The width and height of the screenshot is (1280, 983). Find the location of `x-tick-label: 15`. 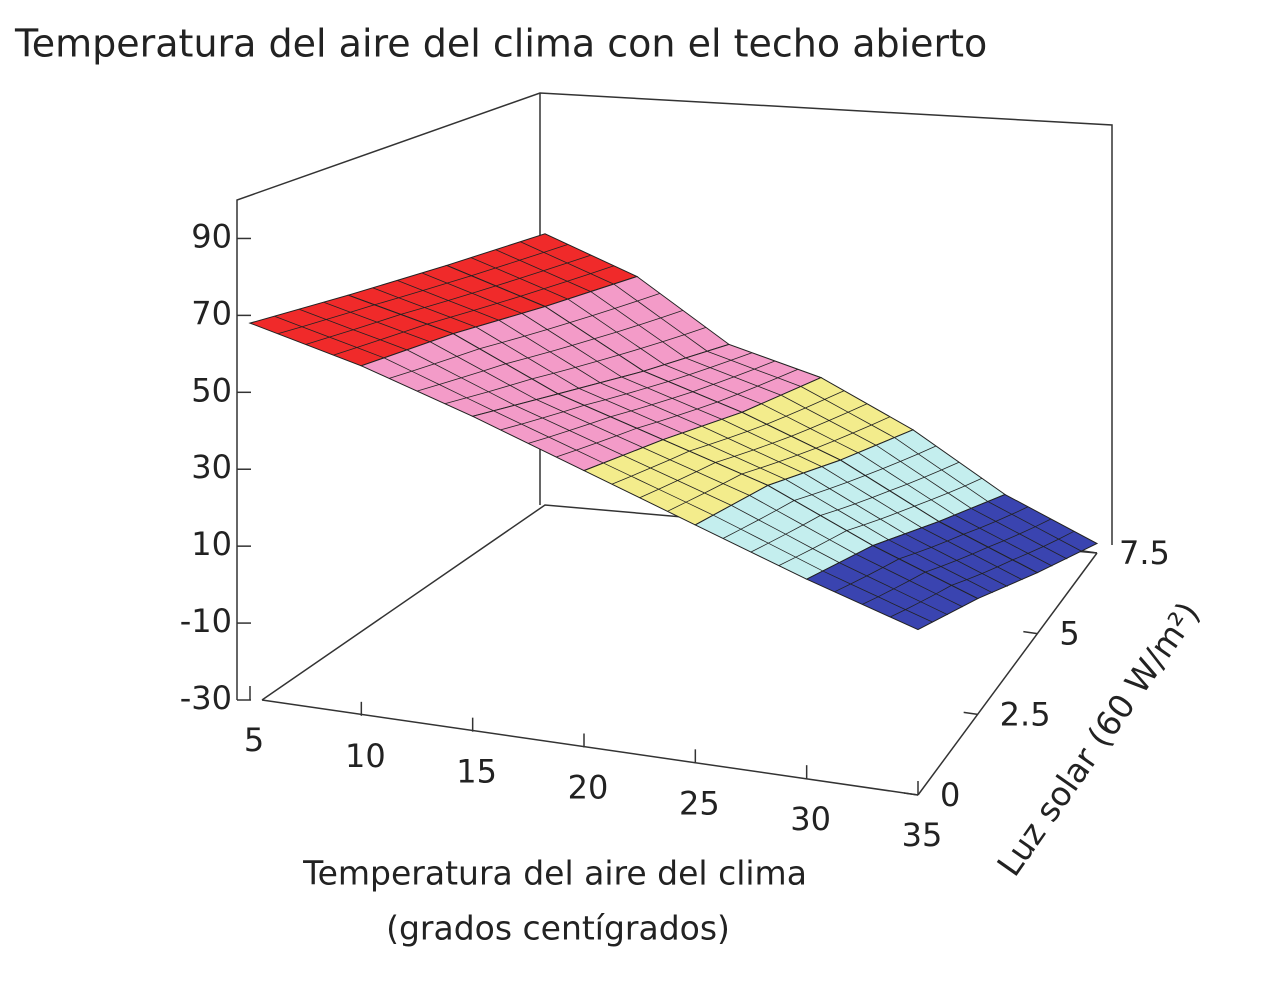

x-tick-label: 15 is located at coordinates (476, 772).